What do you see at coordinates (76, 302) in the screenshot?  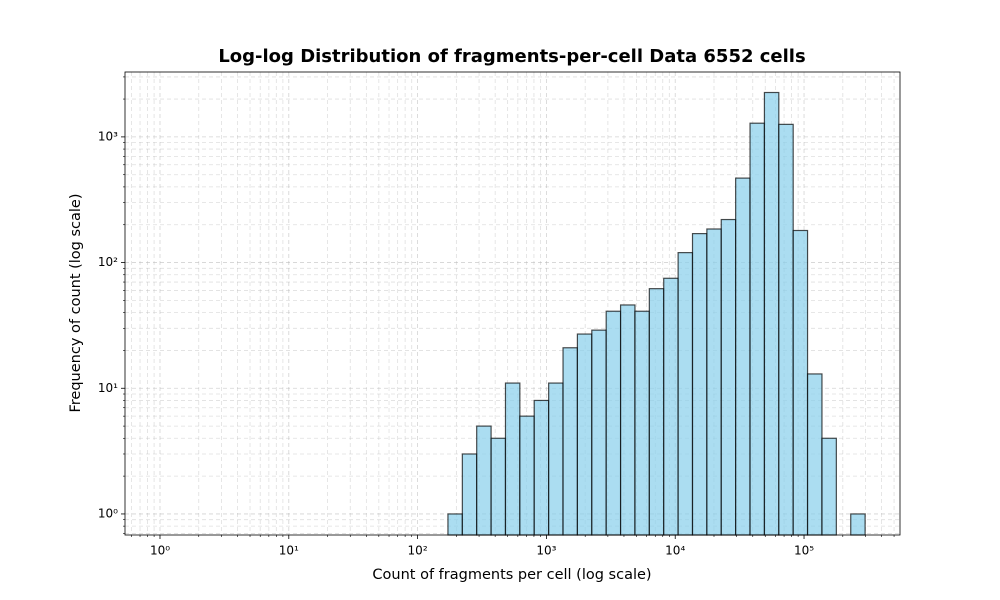 I see `y-axis-label: Frequency of count (log scale)` at bounding box center [76, 302].